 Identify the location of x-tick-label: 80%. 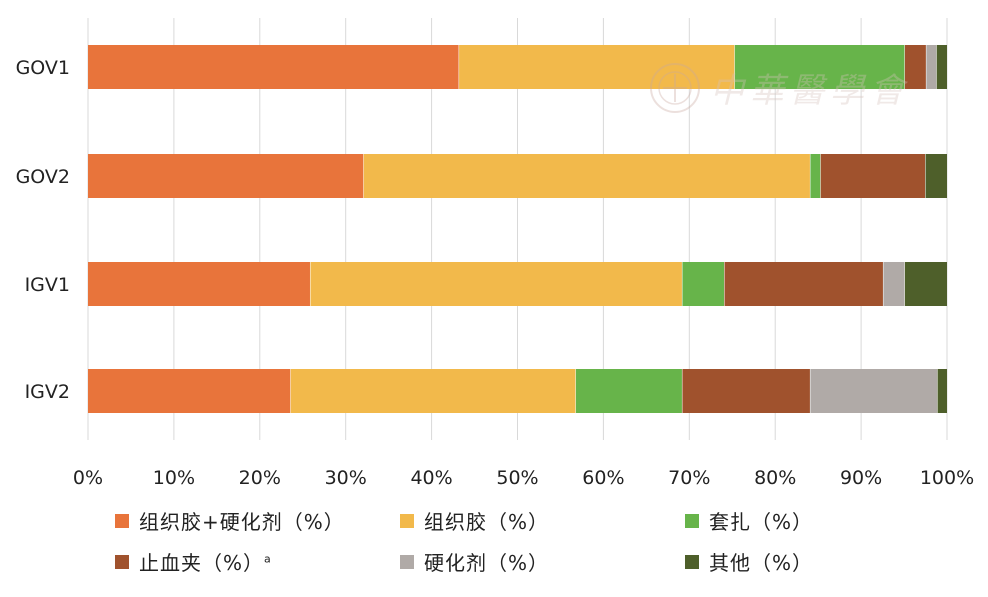
(775, 478).